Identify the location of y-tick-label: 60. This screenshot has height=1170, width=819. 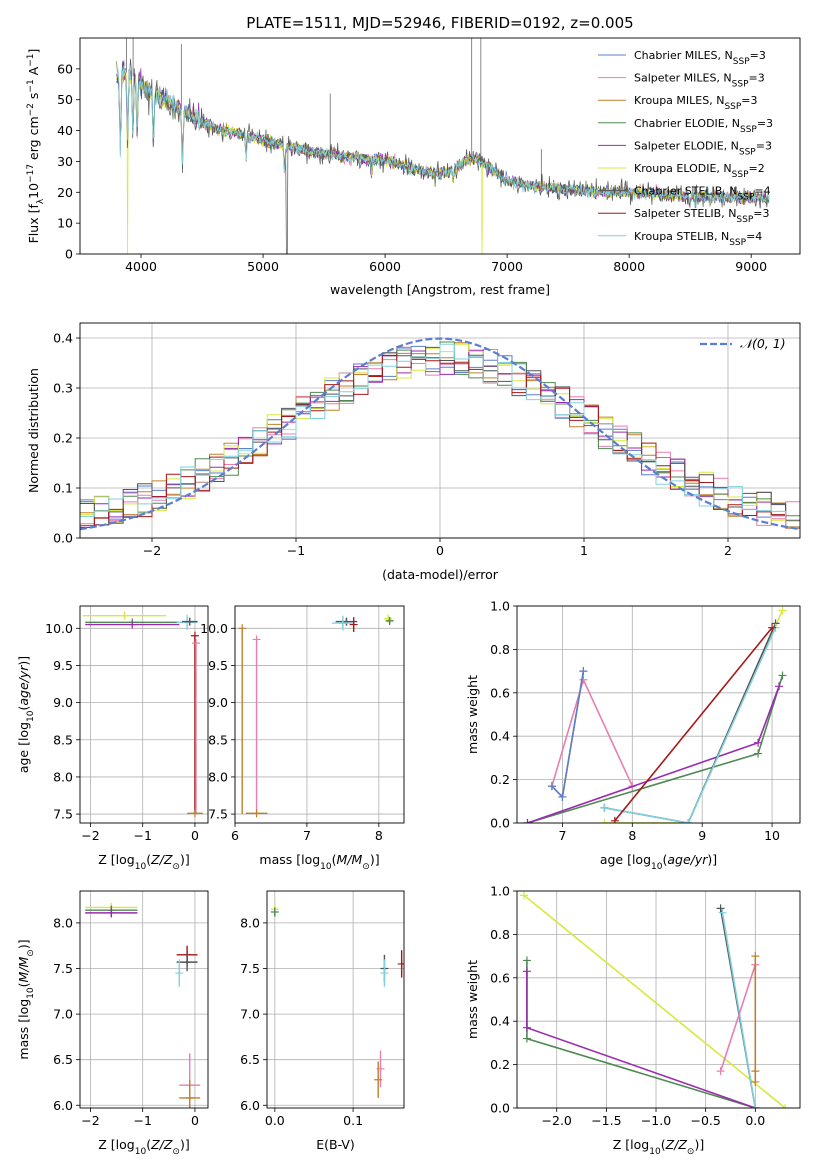
(65, 68).